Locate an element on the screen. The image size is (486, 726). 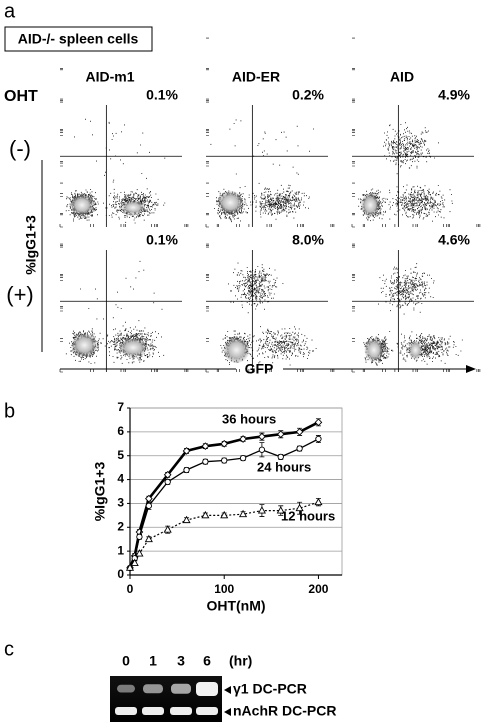
x-tick-label: 200 is located at coordinates (318, 589).